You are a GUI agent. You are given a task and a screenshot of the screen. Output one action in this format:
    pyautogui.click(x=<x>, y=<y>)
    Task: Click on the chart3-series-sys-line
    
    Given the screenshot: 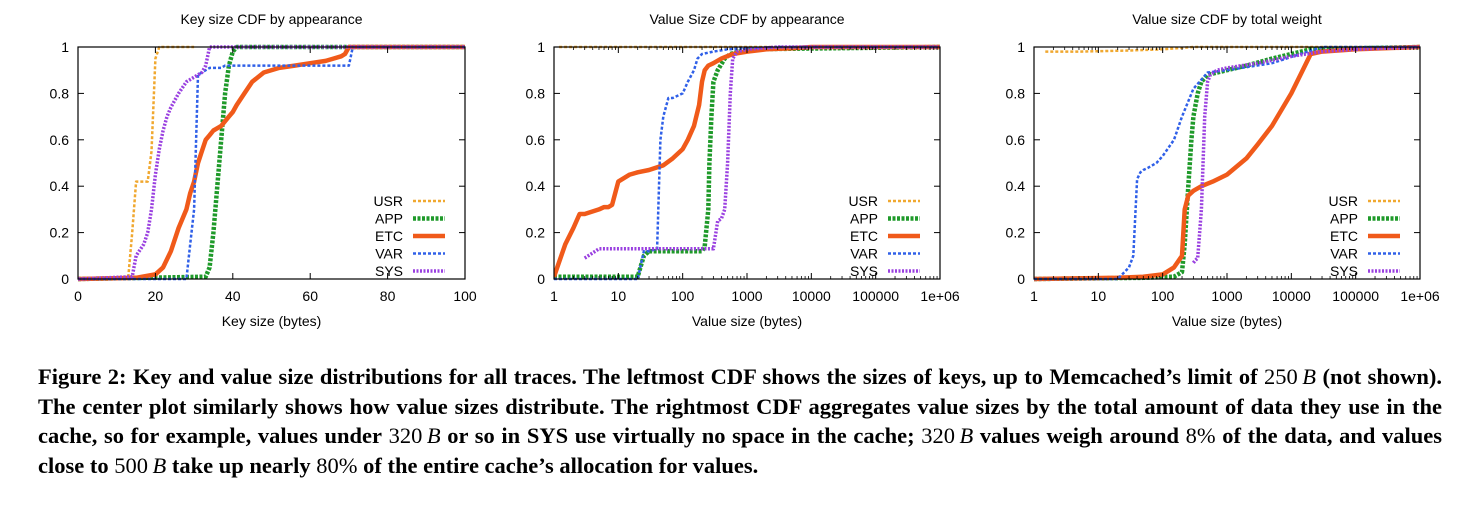 What is the action you would take?
    pyautogui.click(x=1306, y=154)
    